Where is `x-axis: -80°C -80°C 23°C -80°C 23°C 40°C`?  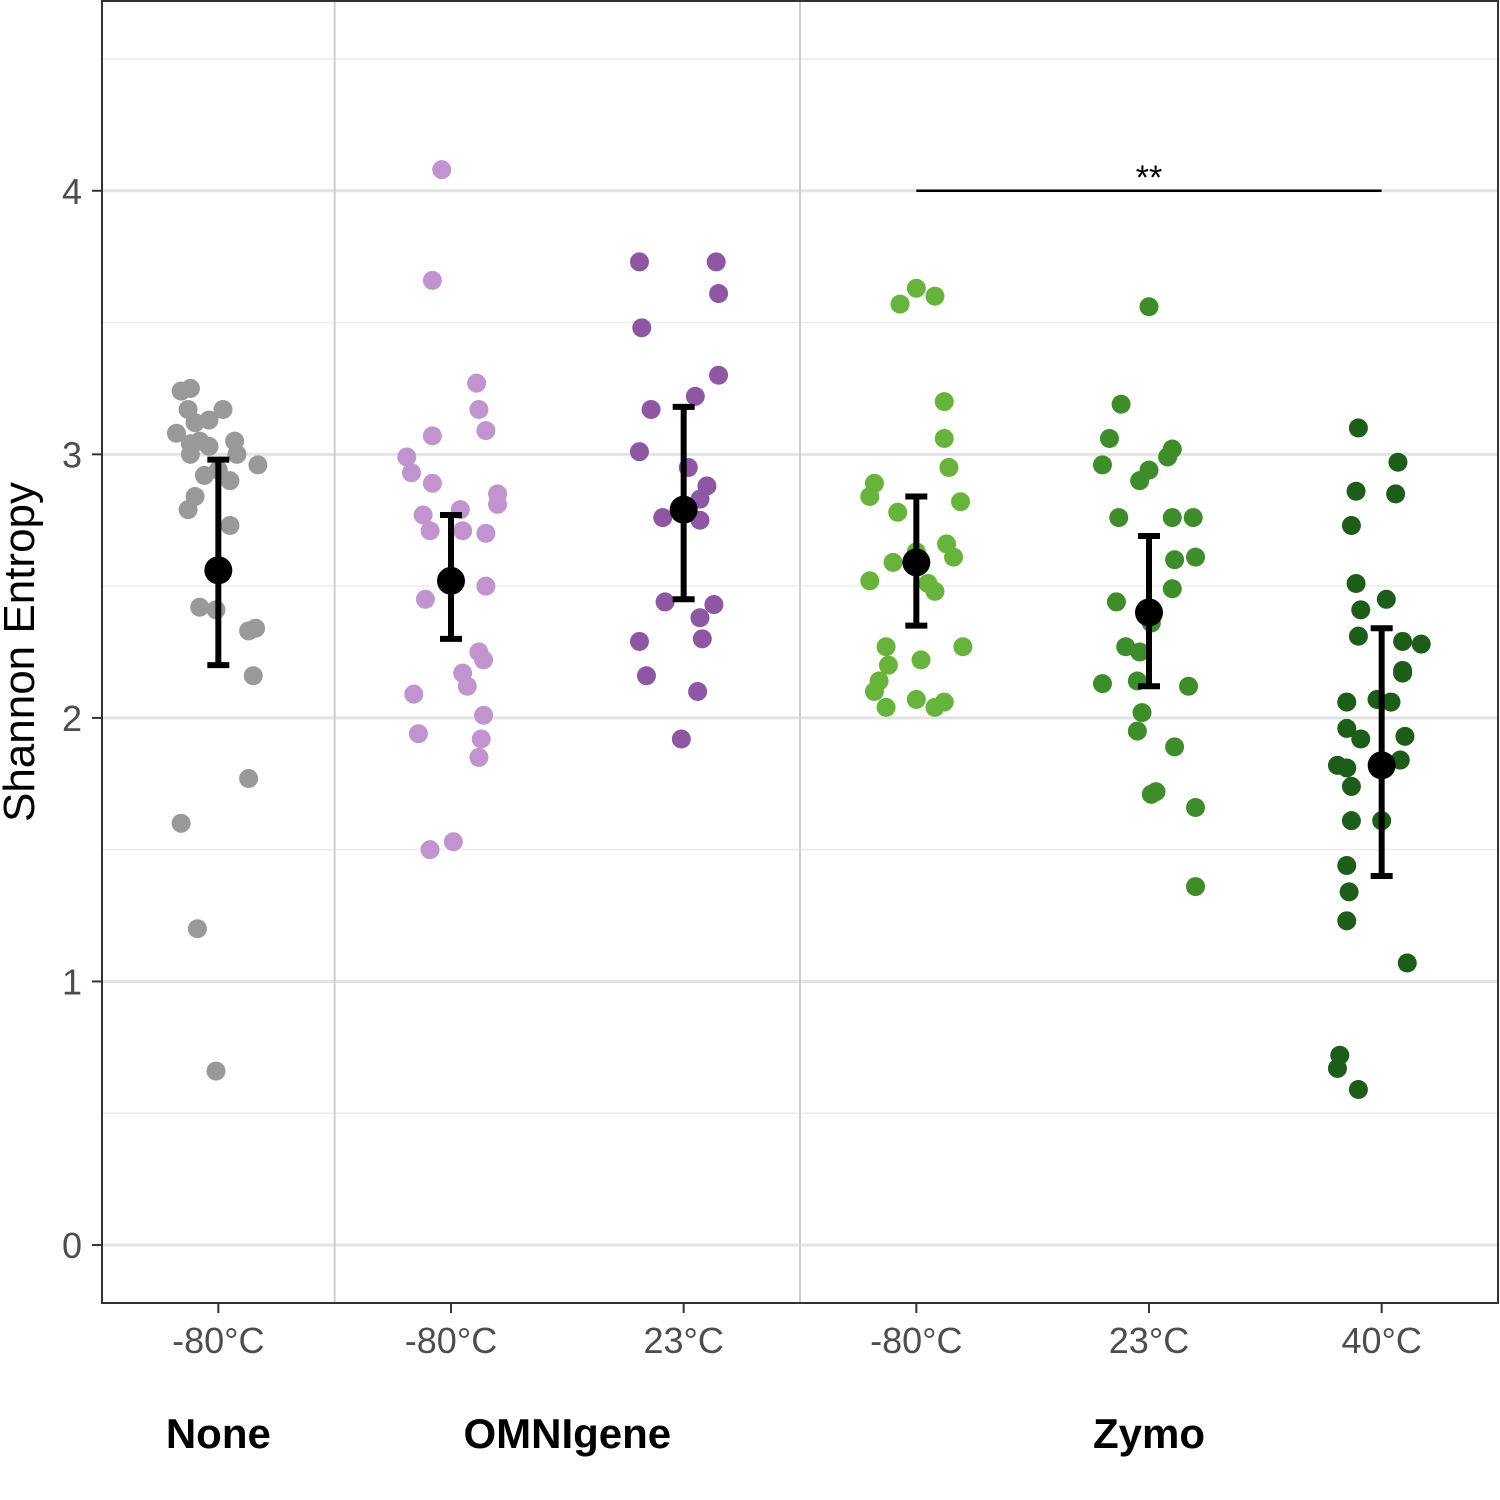
x-axis: -80°C -80°C 23°C -80°C 23°C 40°C is located at coordinates (797, 1332).